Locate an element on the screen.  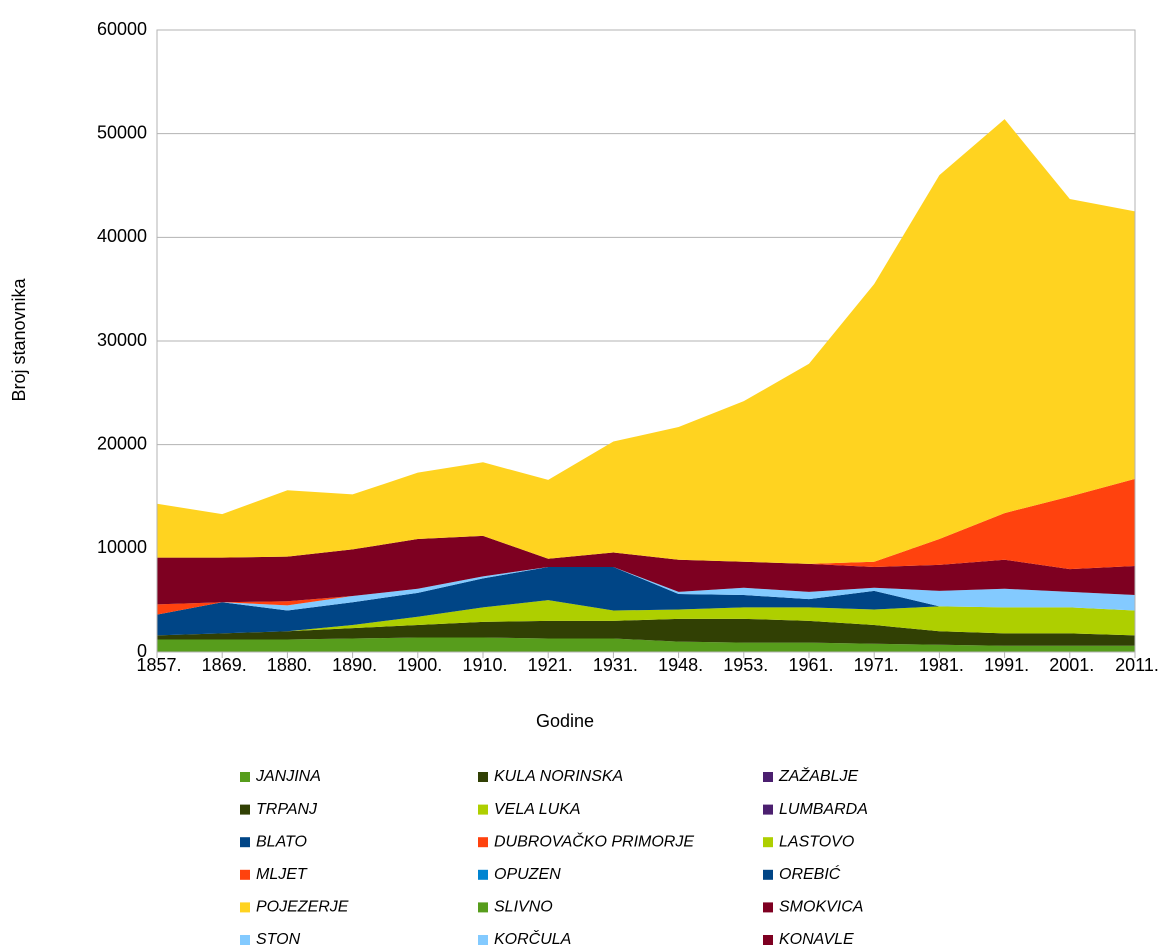
x-tick-label: 1931. is located at coordinates (615, 665).